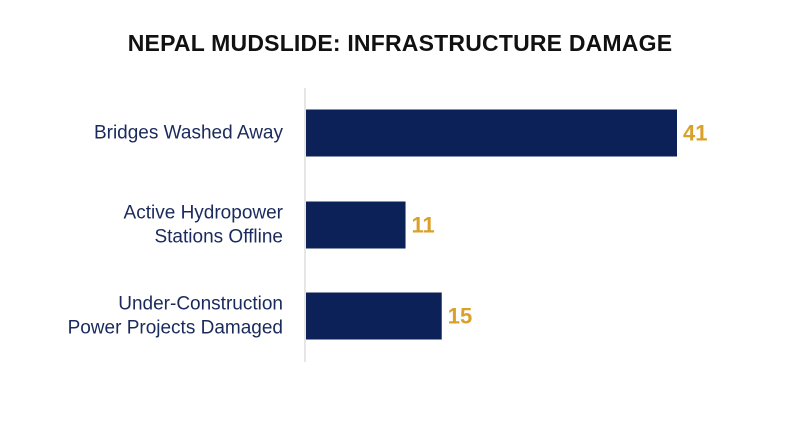  What do you see at coordinates (218, 237) in the screenshot?
I see `category-label-line: Stations Offline` at bounding box center [218, 237].